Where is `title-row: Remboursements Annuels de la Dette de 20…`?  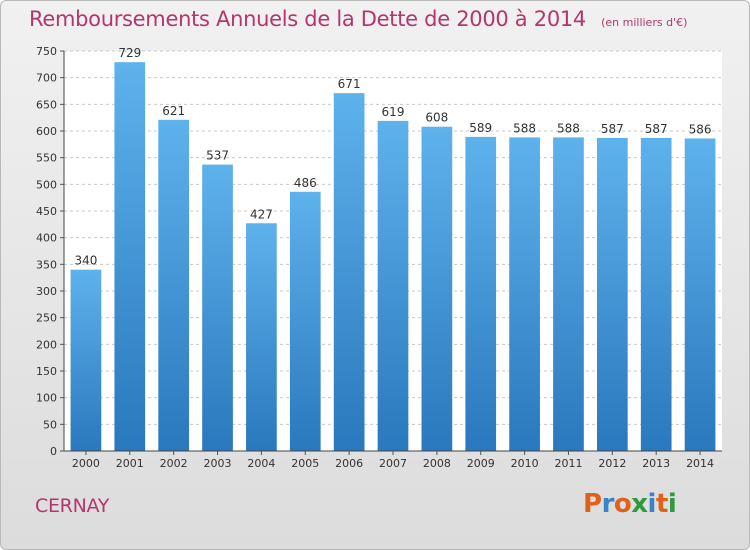
title-row: Remboursements Annuels de la Dette de 20… is located at coordinates (358, 19).